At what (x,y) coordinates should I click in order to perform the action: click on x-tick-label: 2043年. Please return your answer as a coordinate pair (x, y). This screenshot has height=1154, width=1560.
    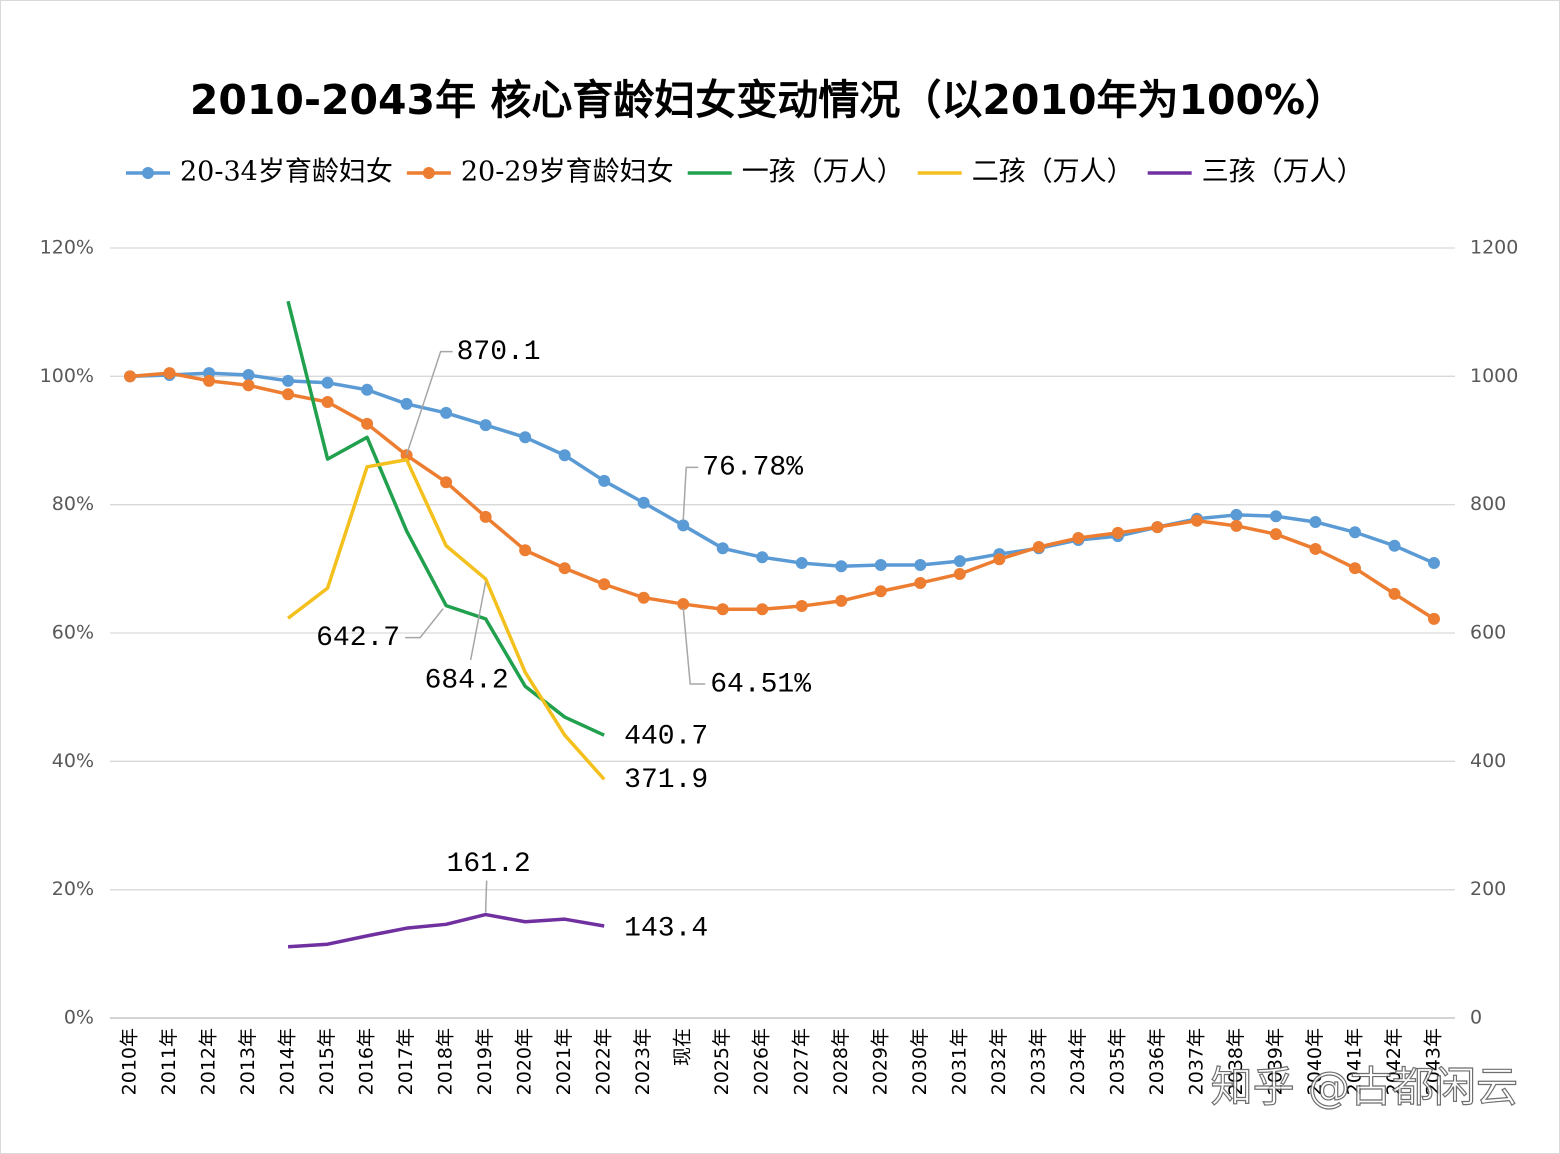
    Looking at the image, I should click on (1434, 1061).